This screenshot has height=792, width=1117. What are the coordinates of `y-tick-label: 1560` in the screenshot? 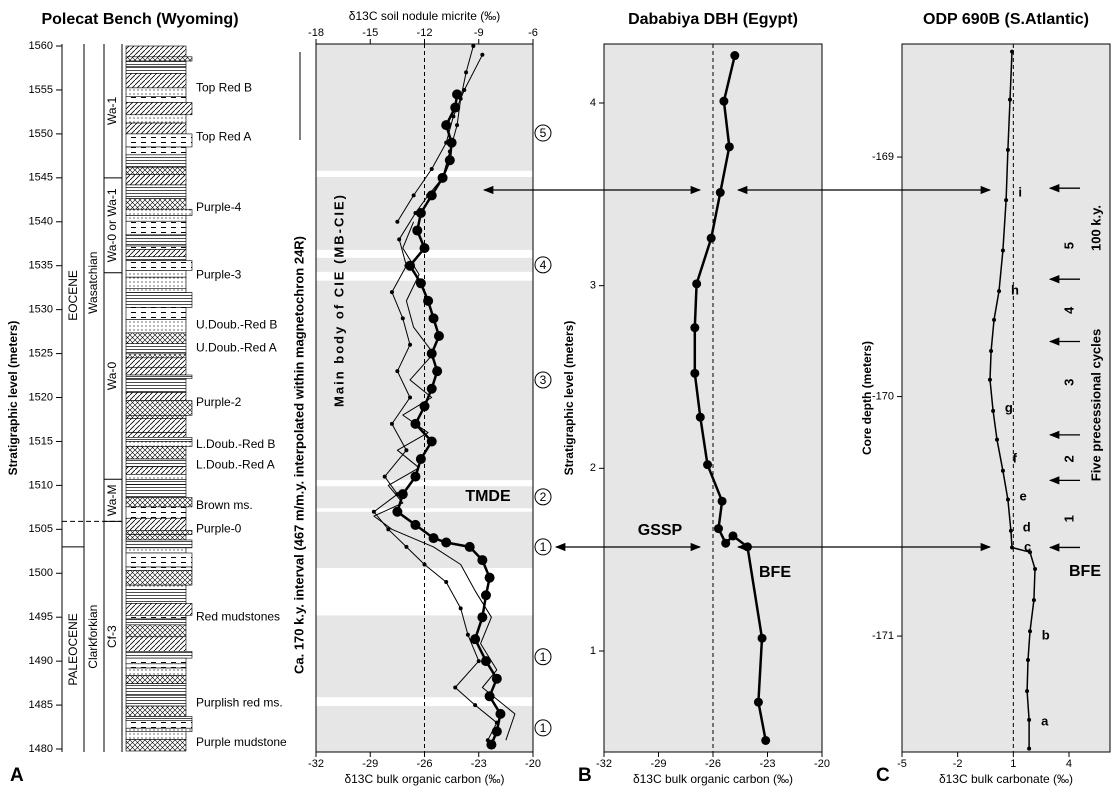 It's located at (41, 46).